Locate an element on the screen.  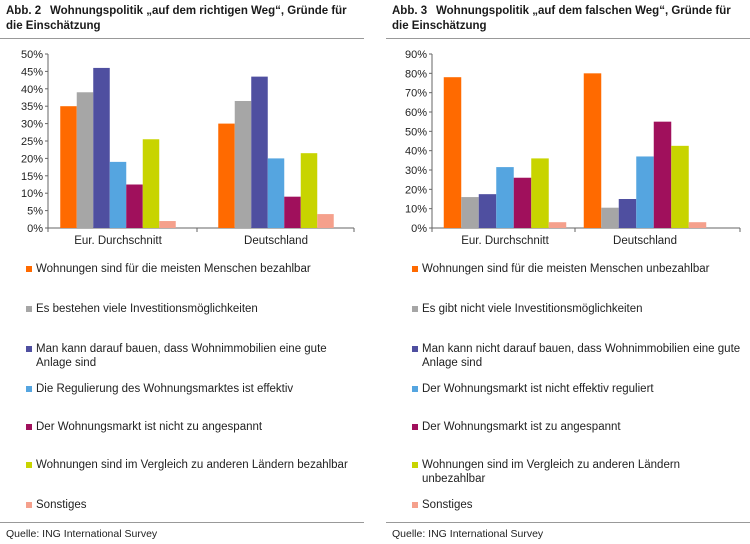
y-tick-label: 80% is located at coordinates (416, 74).